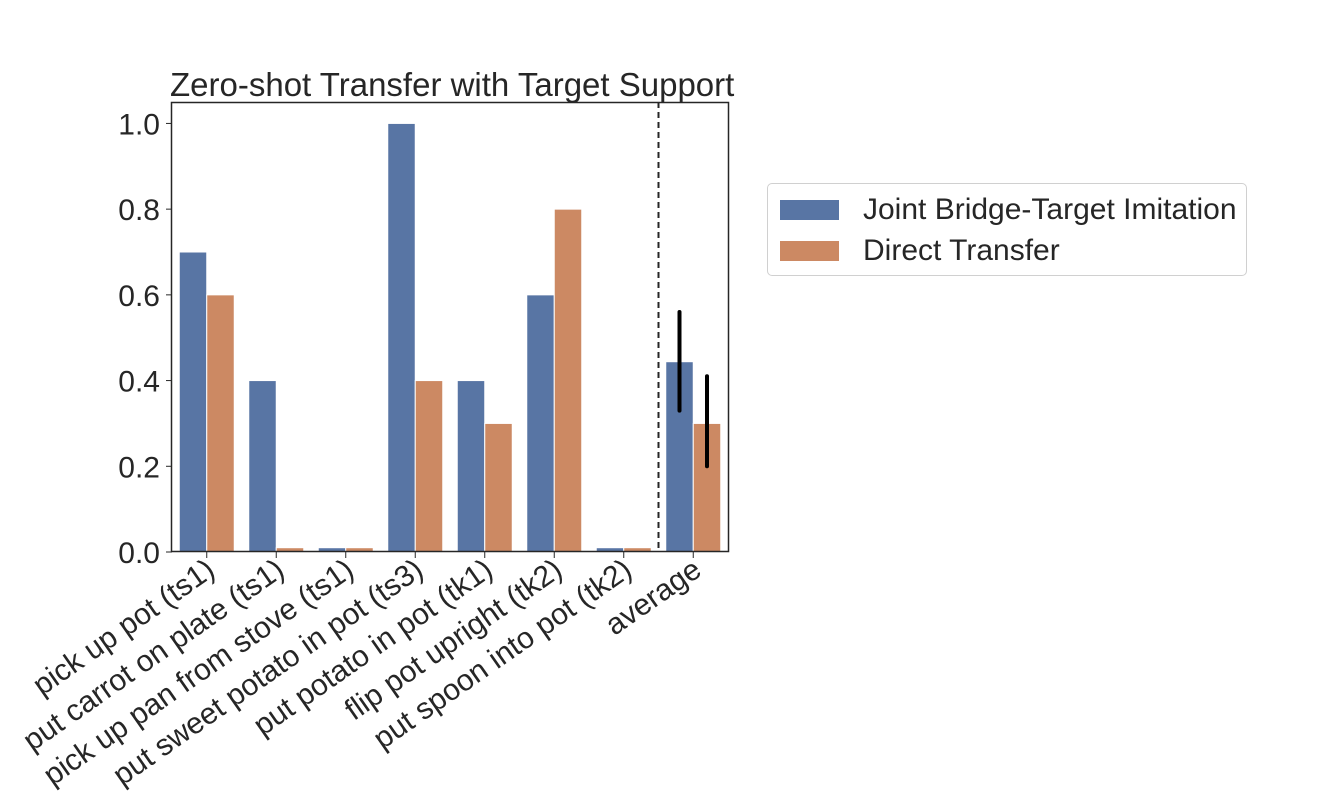  I want to click on legend-item-direct: Direct Transfer, so click(920, 251).